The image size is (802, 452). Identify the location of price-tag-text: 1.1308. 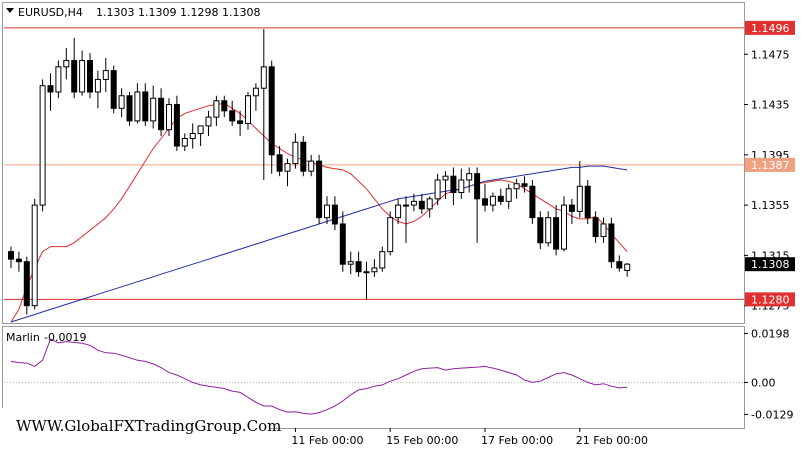
(770, 264).